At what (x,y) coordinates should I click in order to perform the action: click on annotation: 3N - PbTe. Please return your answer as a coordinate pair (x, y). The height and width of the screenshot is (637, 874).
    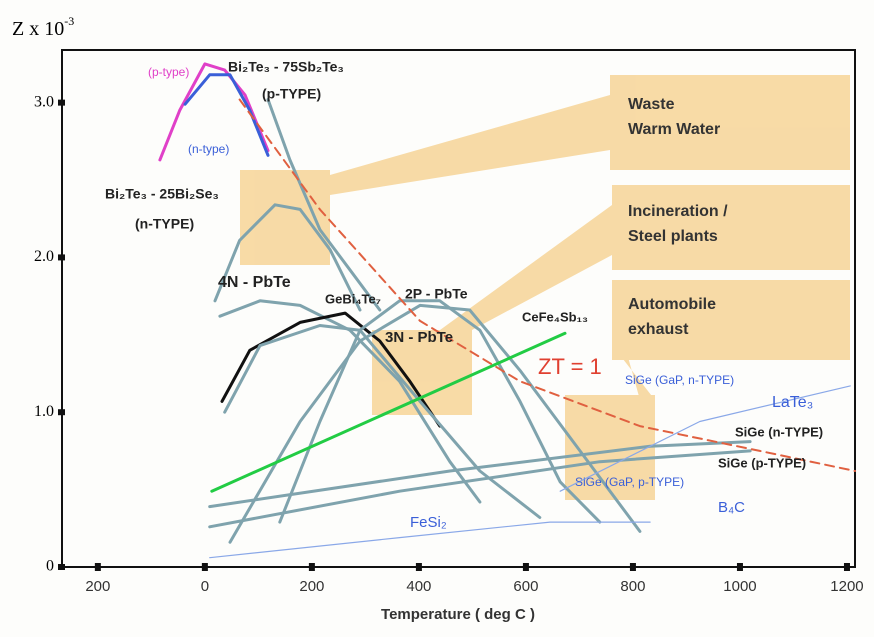
    Looking at the image, I should click on (419, 337).